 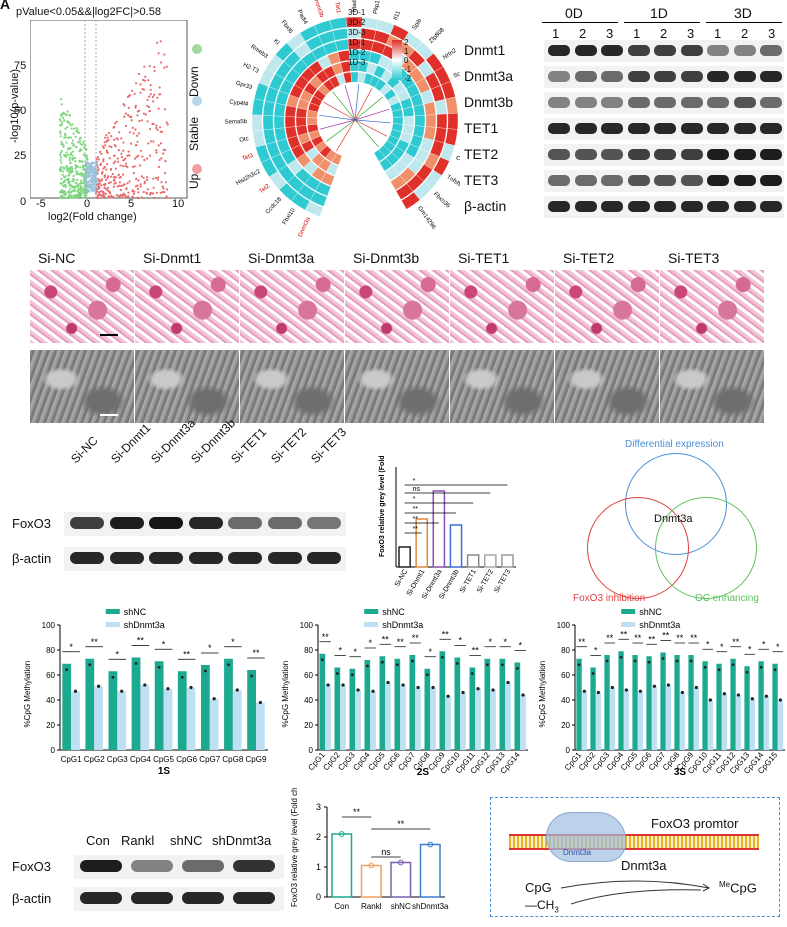 What do you see at coordinates (302, 17) in the screenshot?
I see `heat-gene-label: Padi4` at bounding box center [302, 17].